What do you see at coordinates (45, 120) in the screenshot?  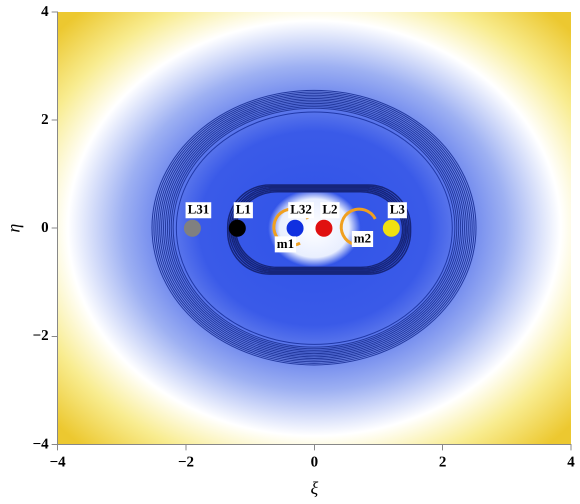 I see `y-tick-label: 2` at bounding box center [45, 120].